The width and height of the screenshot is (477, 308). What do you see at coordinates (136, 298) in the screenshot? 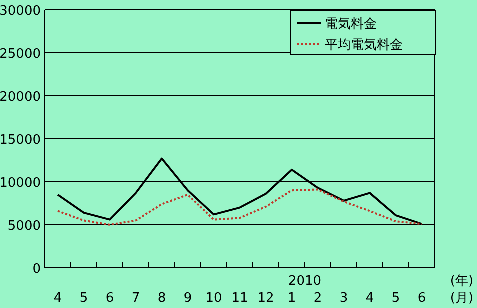
I see `x-tick-label: 7` at bounding box center [136, 298].